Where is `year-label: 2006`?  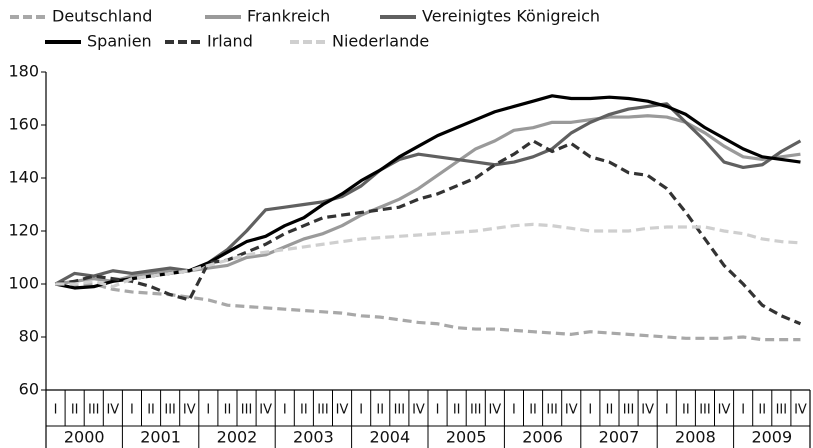 year-label: 2006 is located at coordinates (542, 437).